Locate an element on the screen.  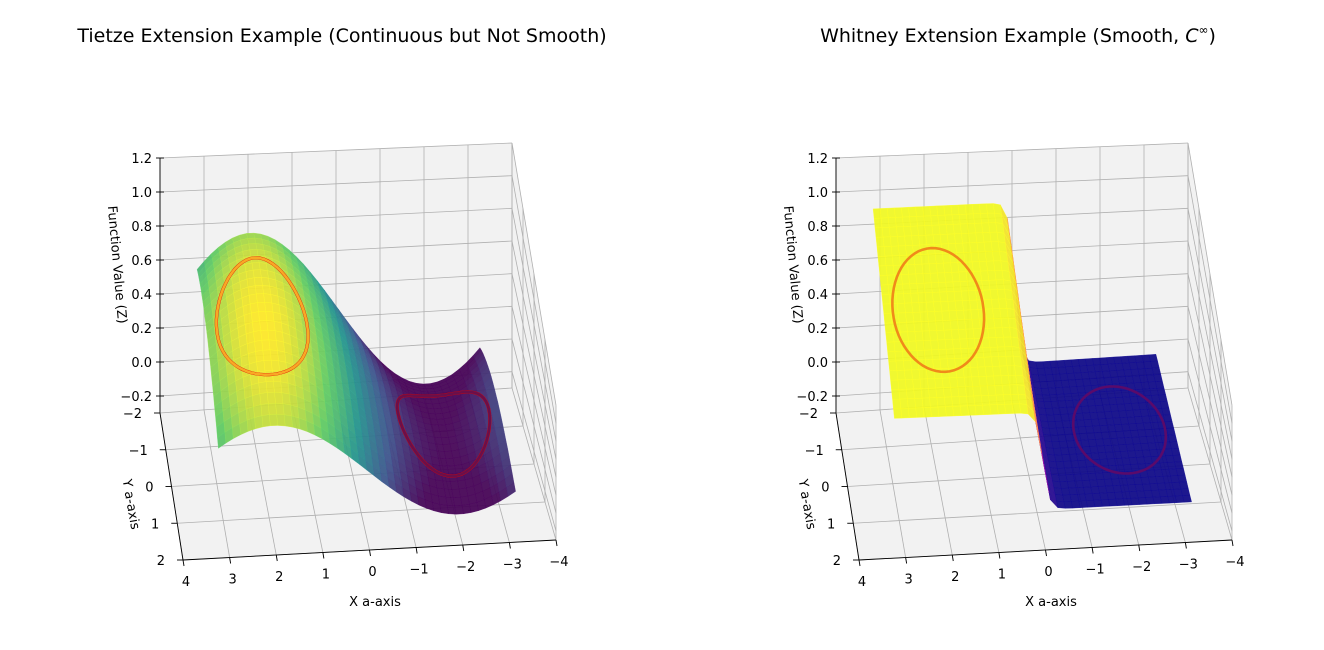
y-tick-label: 2 is located at coordinates (837, 561).